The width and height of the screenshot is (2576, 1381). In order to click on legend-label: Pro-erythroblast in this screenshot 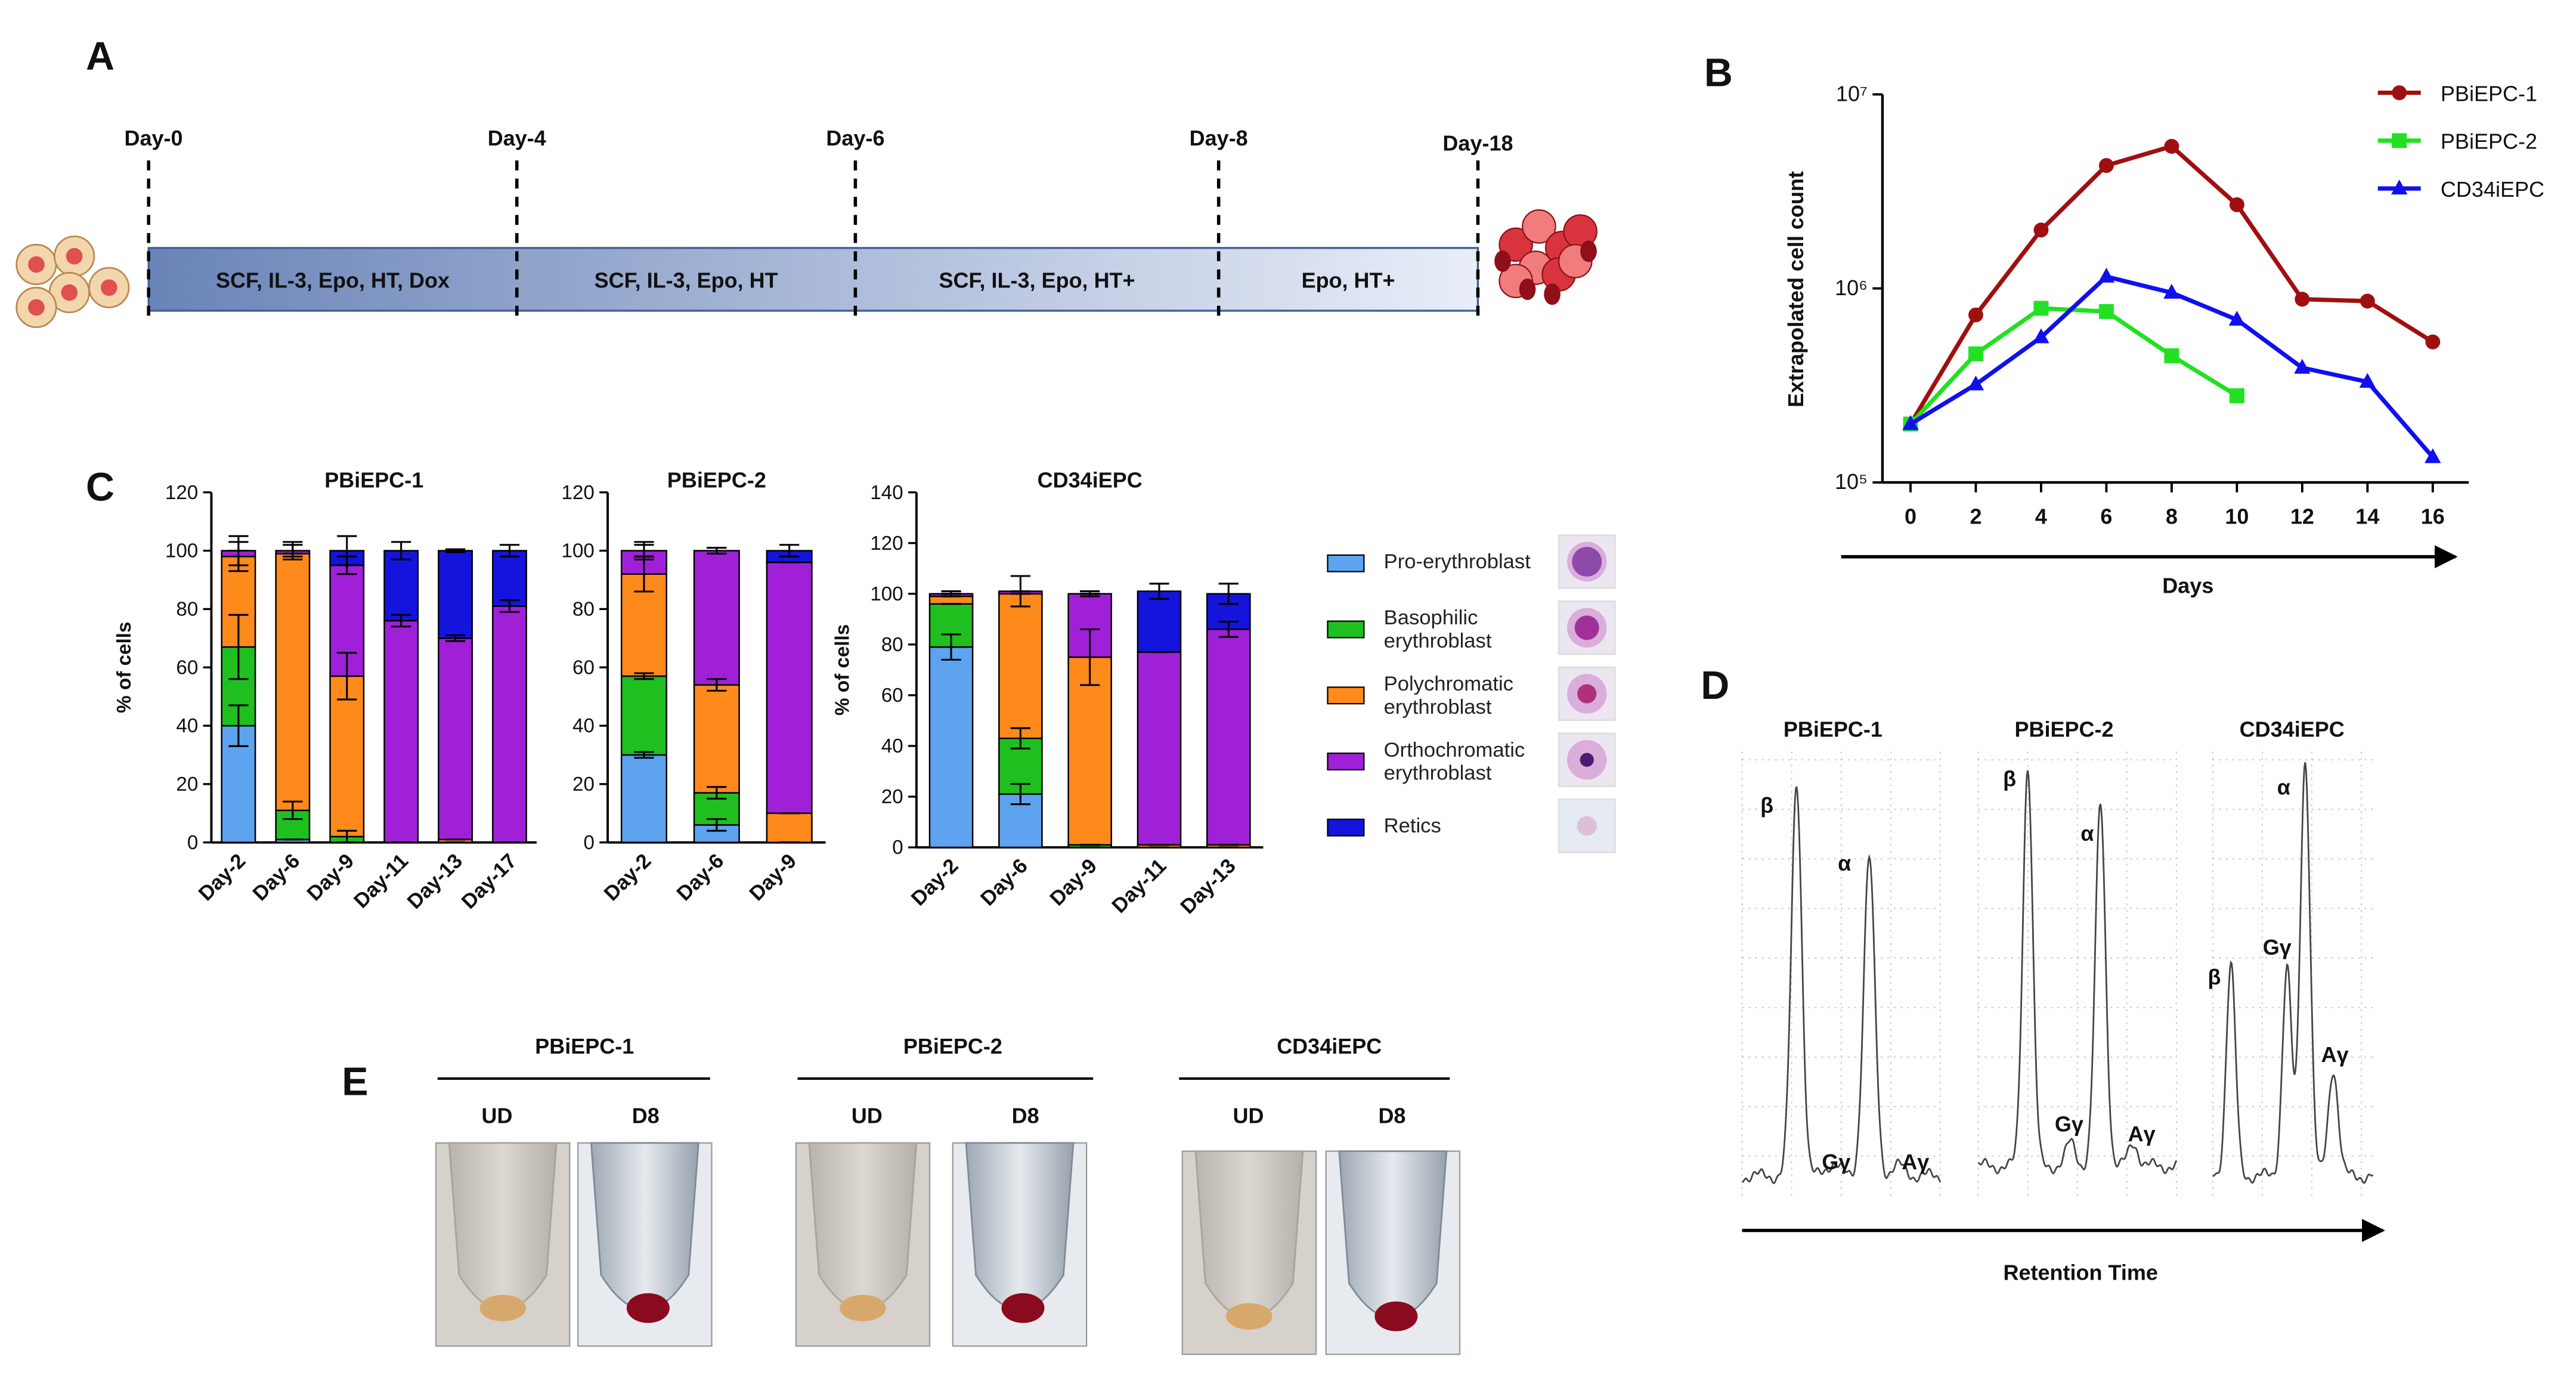, I will do `click(1457, 562)`.